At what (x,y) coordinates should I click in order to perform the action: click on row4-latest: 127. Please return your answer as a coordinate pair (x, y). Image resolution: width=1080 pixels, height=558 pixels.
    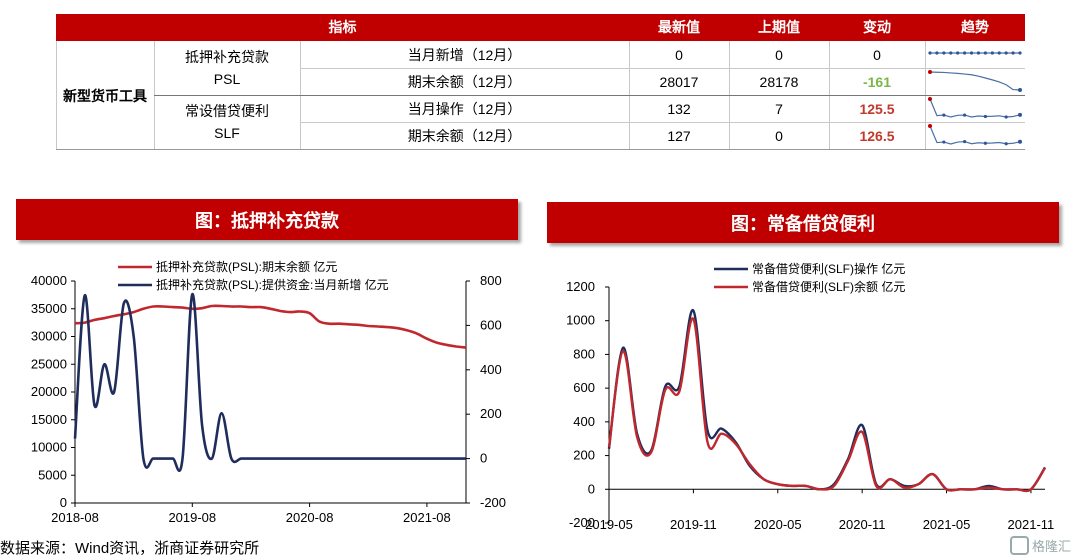
    Looking at the image, I should click on (679, 135).